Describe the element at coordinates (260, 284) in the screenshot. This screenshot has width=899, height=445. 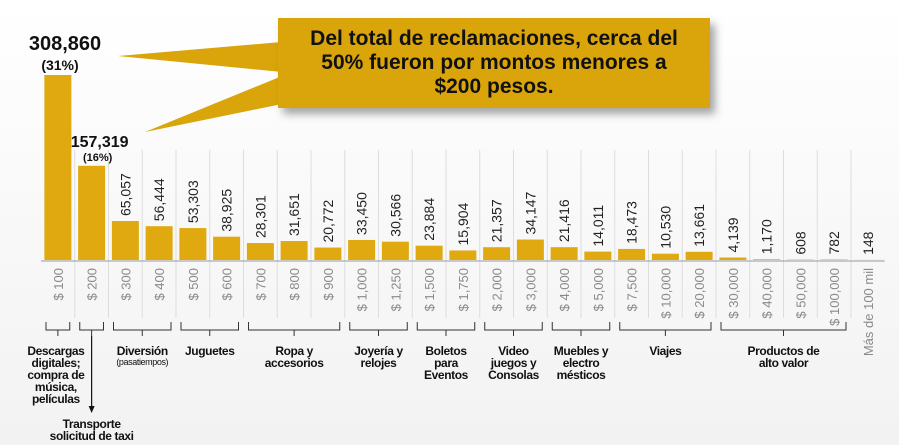
I see `x-tick-label: $ 700` at that location.